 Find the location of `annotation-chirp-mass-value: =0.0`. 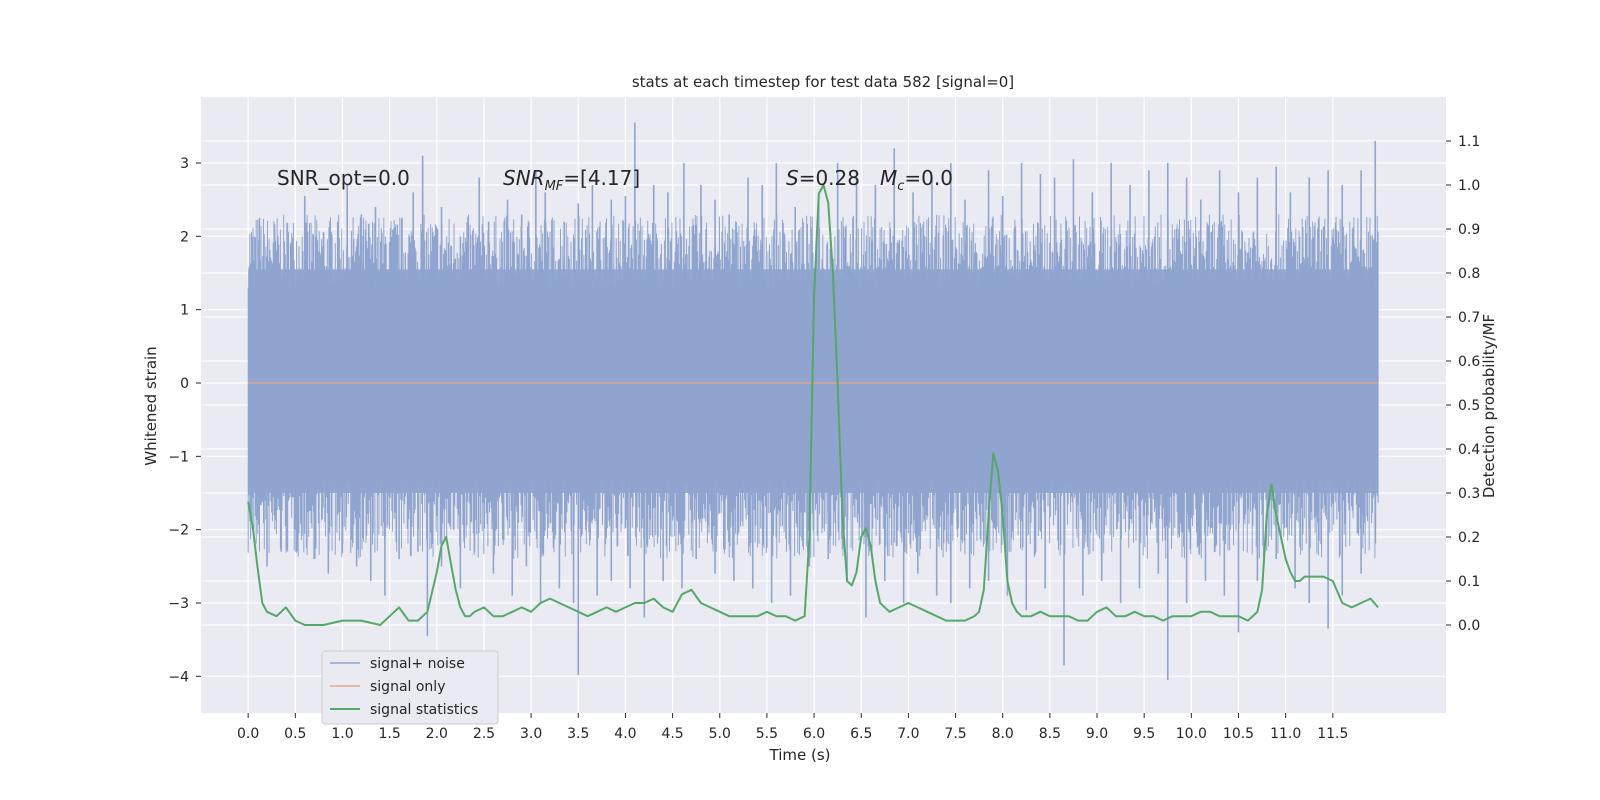

annotation-chirp-mass-value: =0.0 is located at coordinates (928, 178).